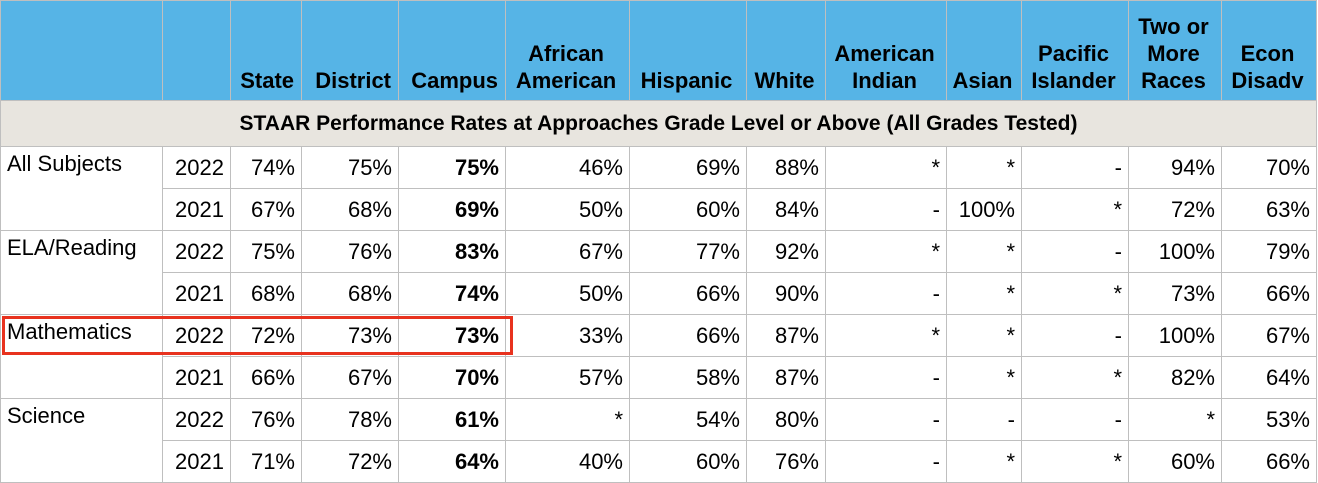 The height and width of the screenshot is (483, 1318). What do you see at coordinates (196, 50) in the screenshot?
I see `header-year` at bounding box center [196, 50].